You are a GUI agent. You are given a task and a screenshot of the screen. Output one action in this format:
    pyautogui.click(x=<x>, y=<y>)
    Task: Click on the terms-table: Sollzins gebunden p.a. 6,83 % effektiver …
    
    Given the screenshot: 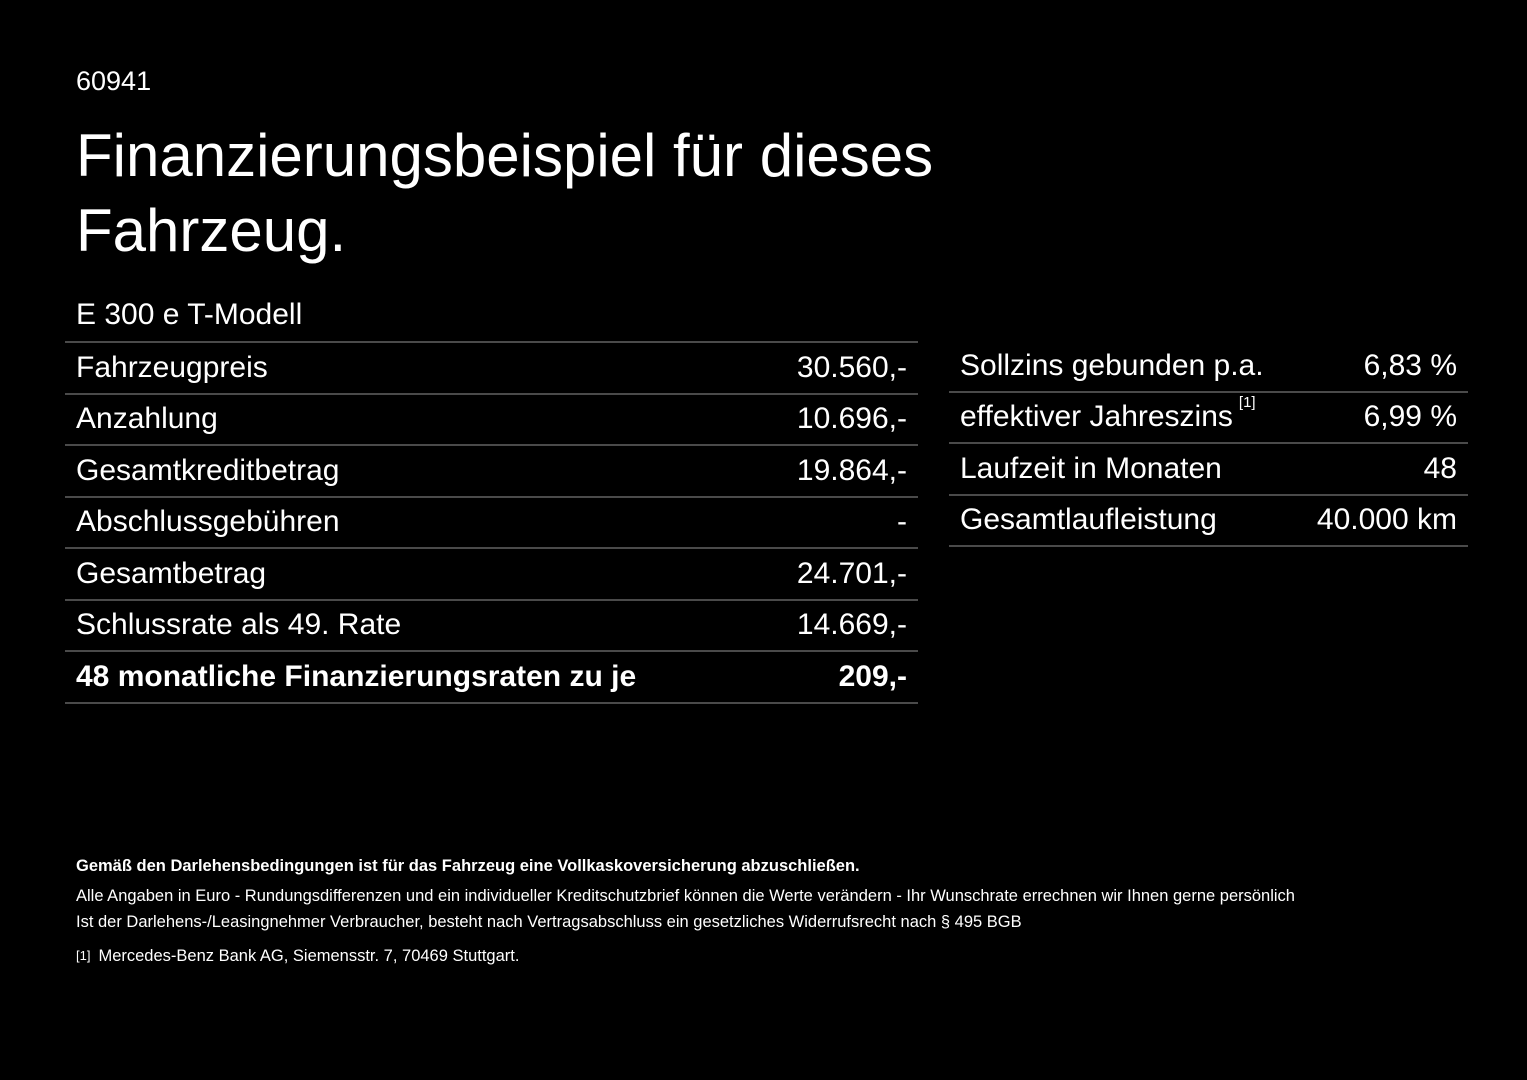 What is the action you would take?
    pyautogui.click(x=1208, y=444)
    